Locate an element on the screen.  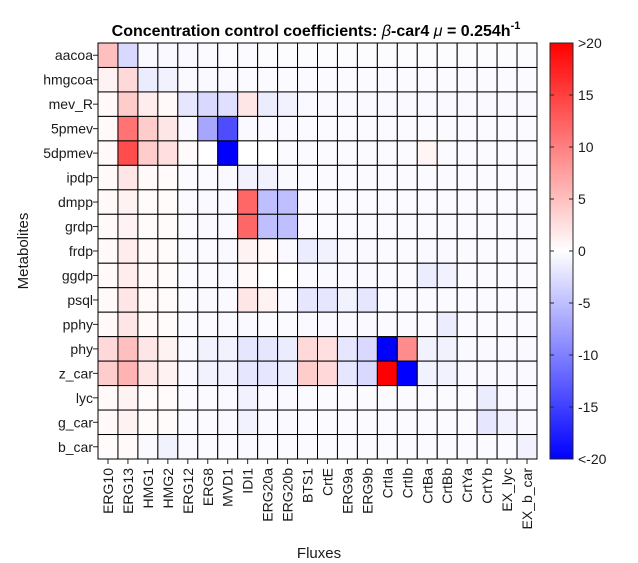
y-tick-label: ggdp is located at coordinates (77, 275).